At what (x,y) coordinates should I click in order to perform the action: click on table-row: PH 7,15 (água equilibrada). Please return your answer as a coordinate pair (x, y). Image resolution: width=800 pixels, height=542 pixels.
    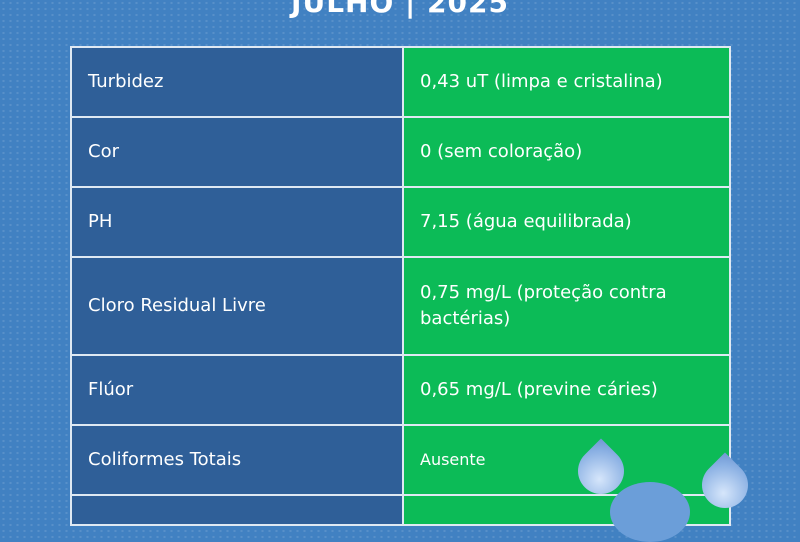
    Looking at the image, I should click on (400, 222).